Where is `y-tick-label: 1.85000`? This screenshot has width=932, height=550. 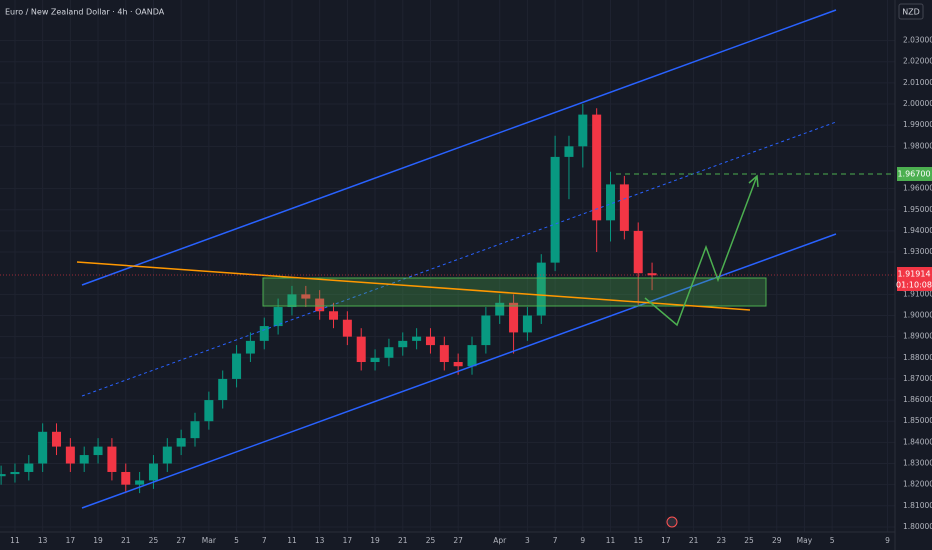 y-tick-label: 1.85000 is located at coordinates (917, 420).